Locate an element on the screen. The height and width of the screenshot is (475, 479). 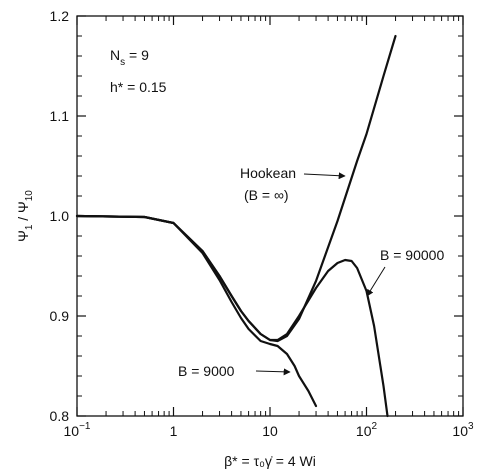
arrow-hookean is located at coordinates (324, 176).